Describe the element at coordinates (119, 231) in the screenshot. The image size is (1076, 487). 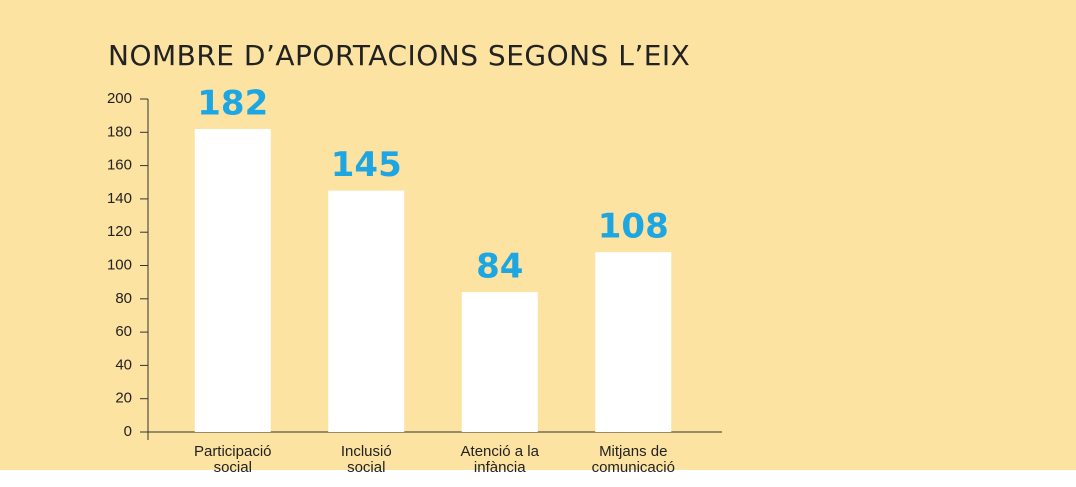
I see `y-tick-label: 120` at that location.